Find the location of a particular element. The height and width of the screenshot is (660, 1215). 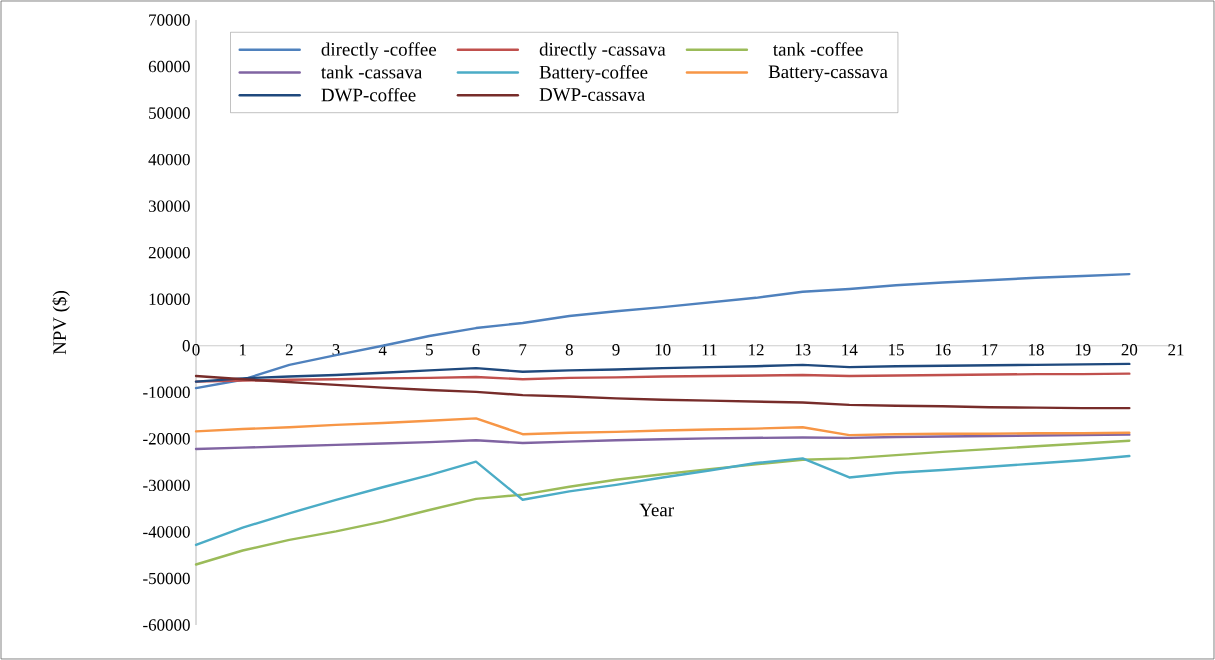

x-axis-title: Year is located at coordinates (656, 510).